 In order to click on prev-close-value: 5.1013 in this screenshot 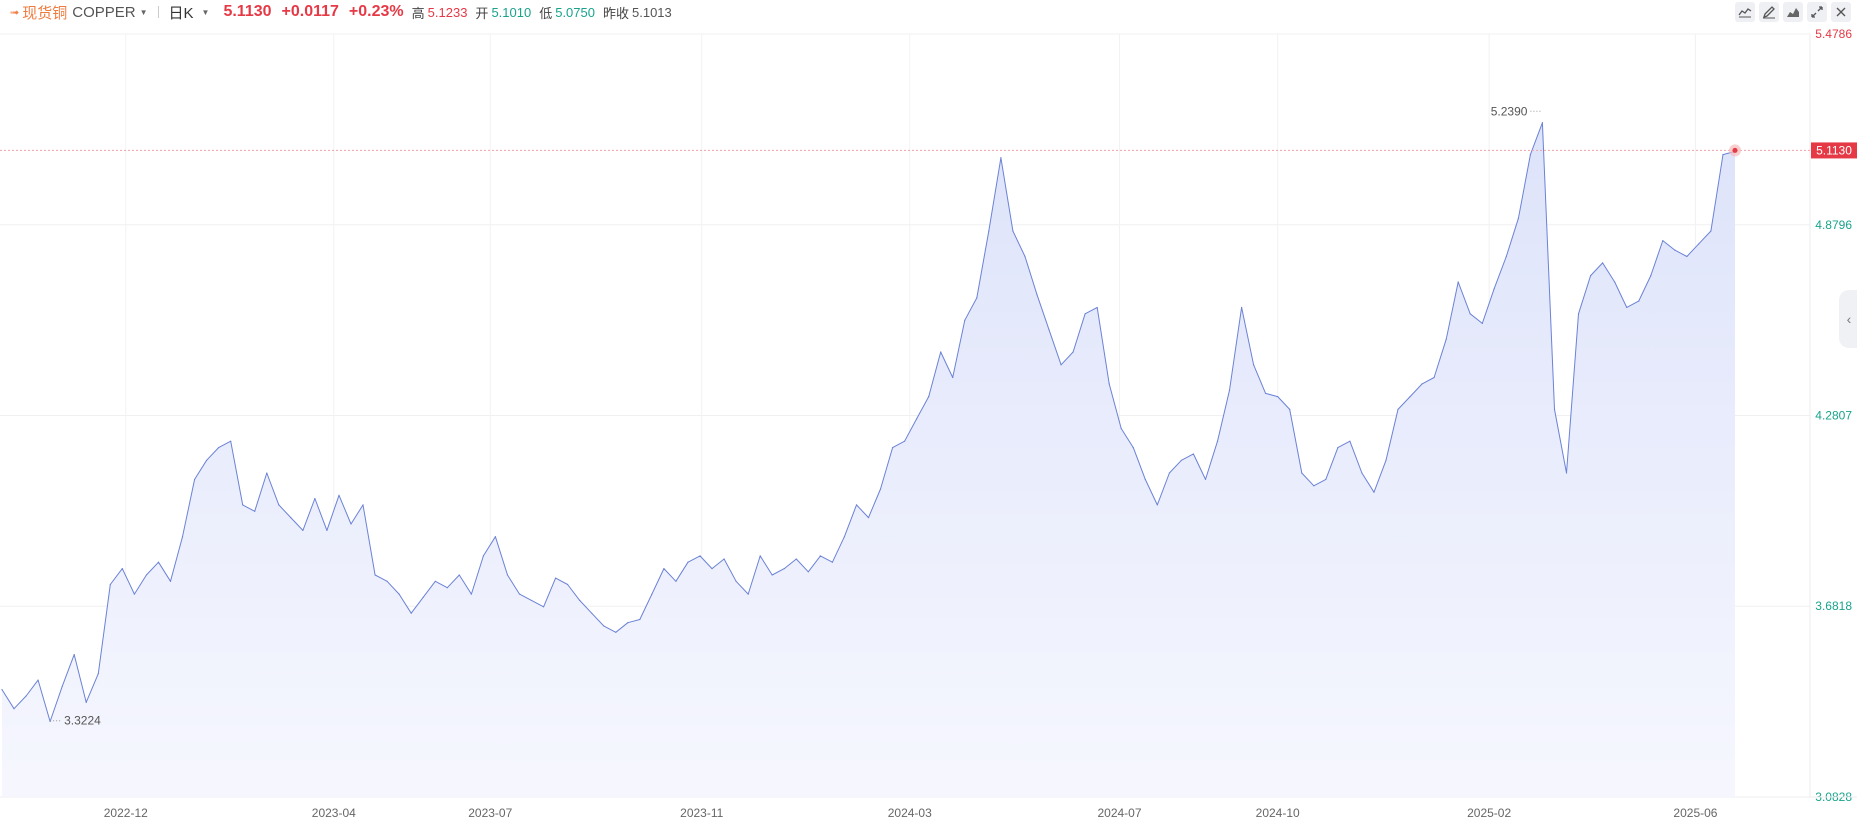, I will do `click(652, 12)`.